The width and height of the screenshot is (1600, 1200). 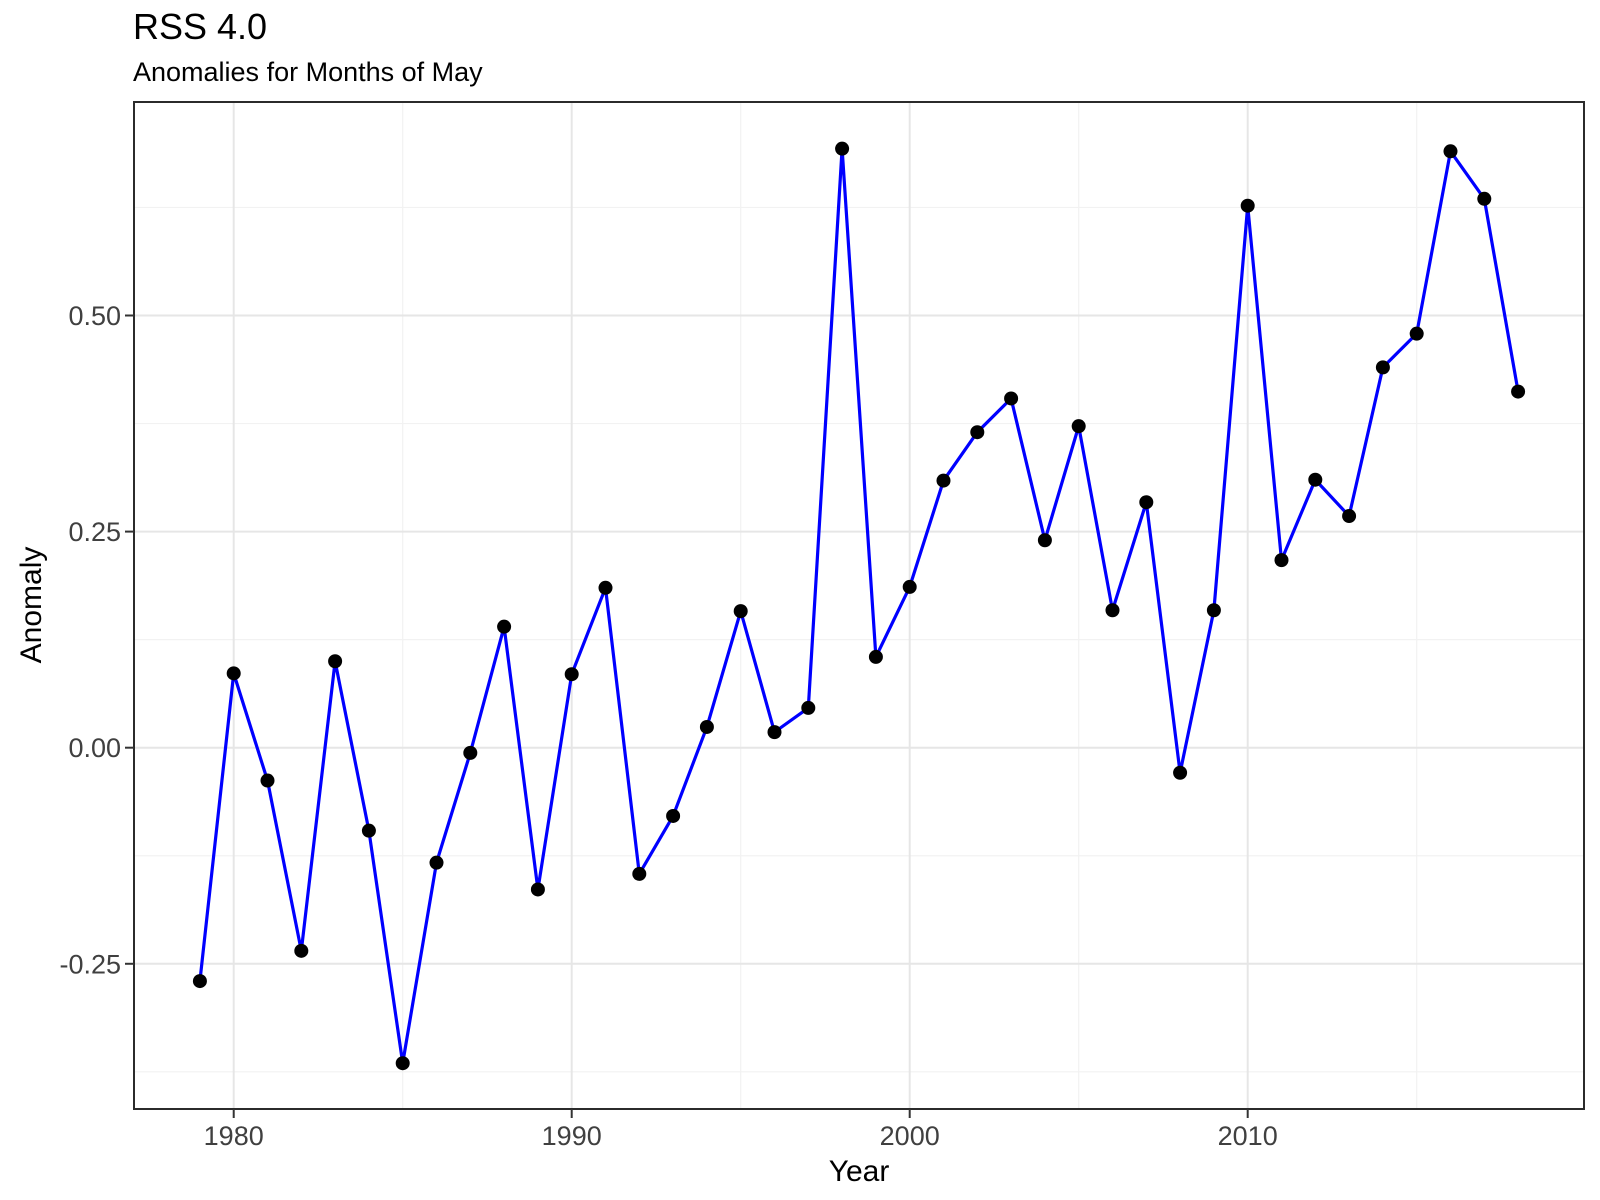 What do you see at coordinates (200, 26) in the screenshot?
I see `chart-title: RSS 4.0` at bounding box center [200, 26].